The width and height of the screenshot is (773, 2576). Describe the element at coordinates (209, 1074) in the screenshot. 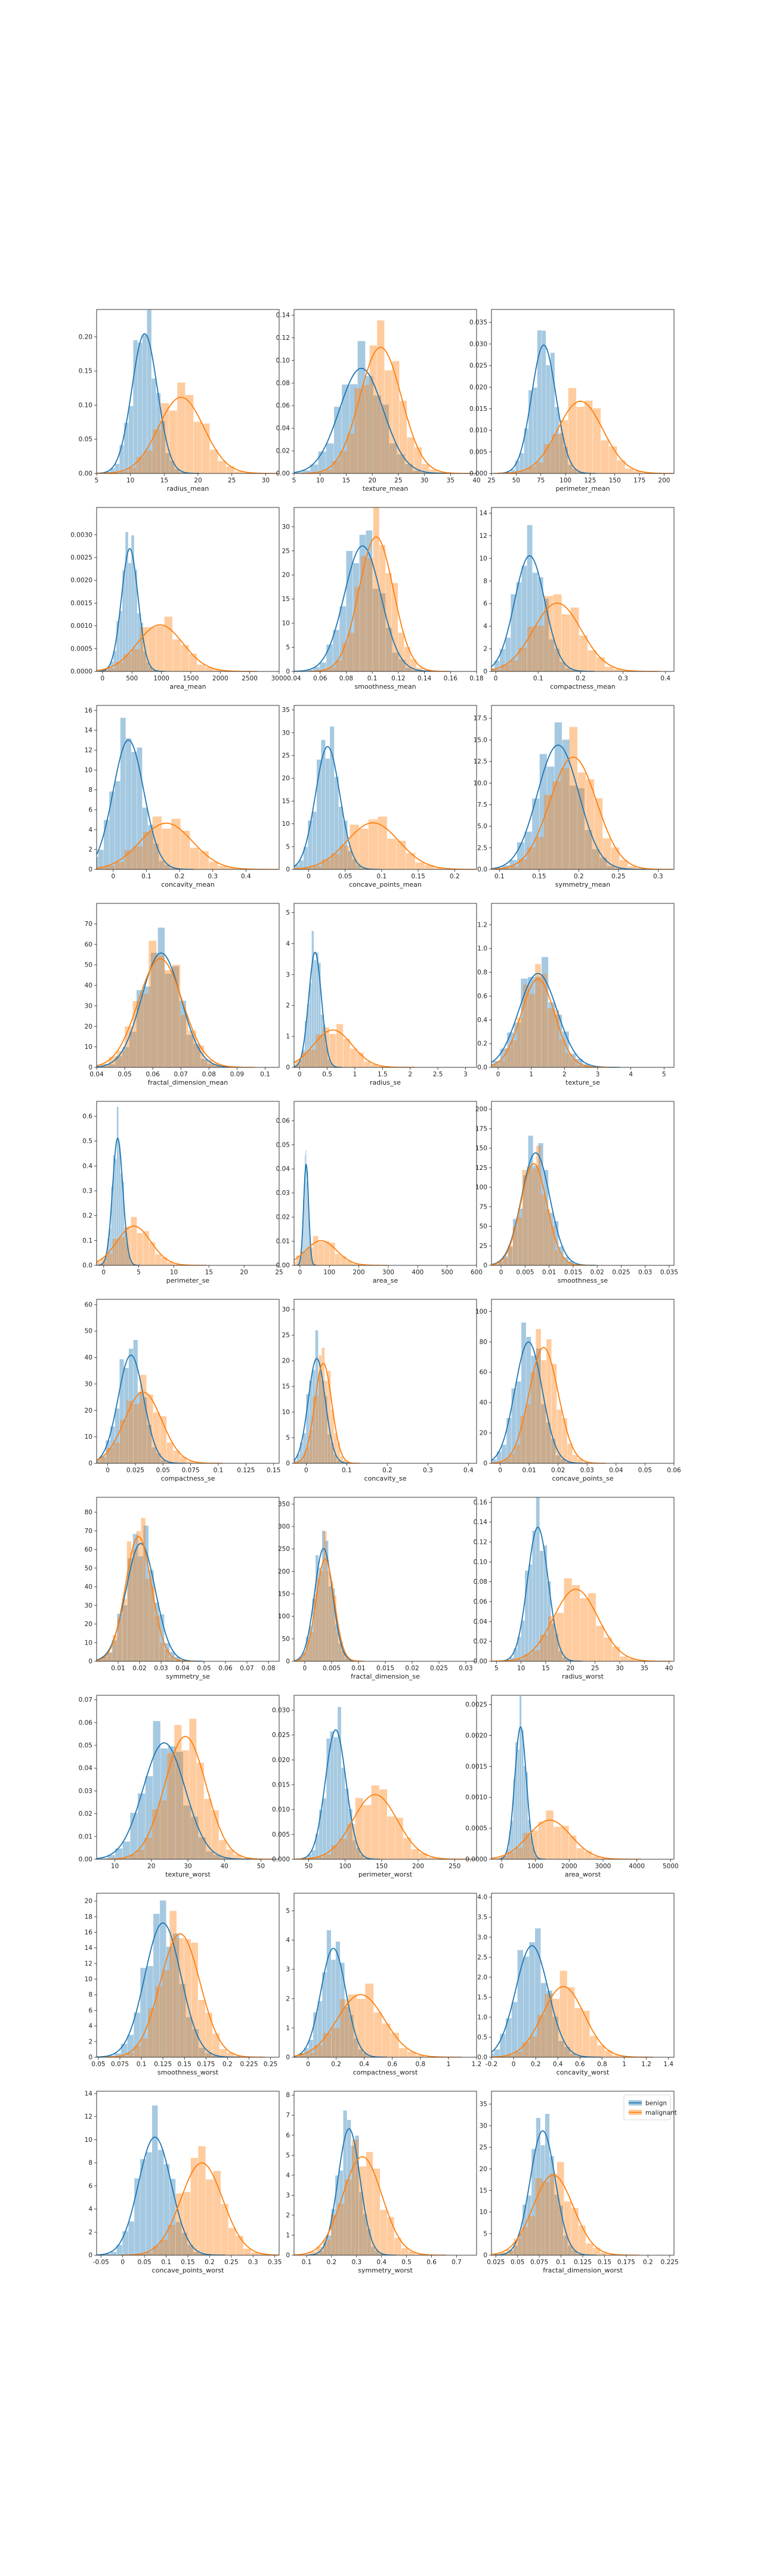

I see `x-tick-label: 0.08` at that location.